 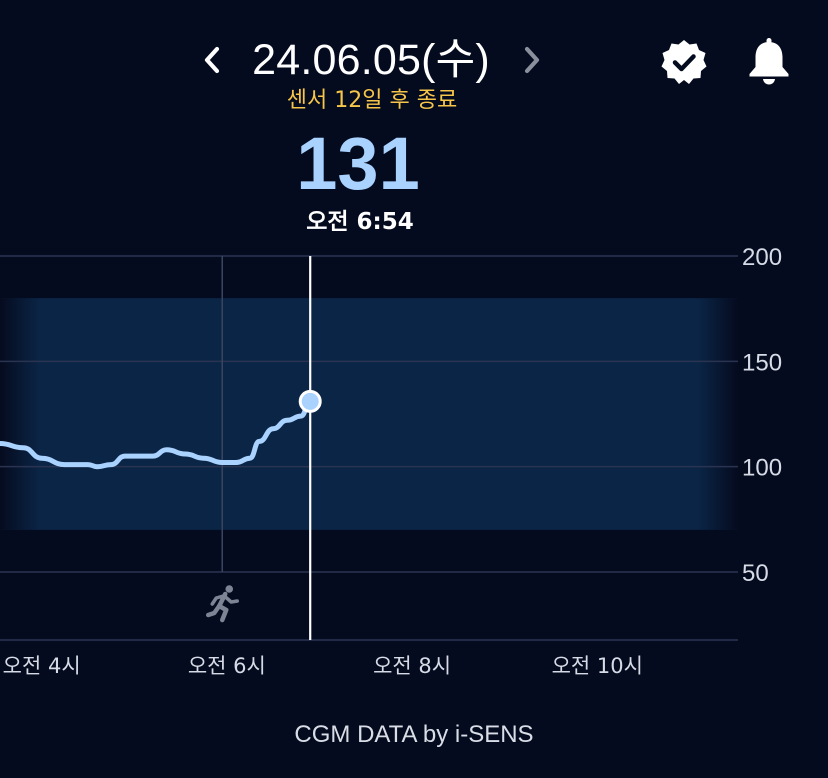 I want to click on glucose-time: 오전 6:54, so click(x=360, y=222).